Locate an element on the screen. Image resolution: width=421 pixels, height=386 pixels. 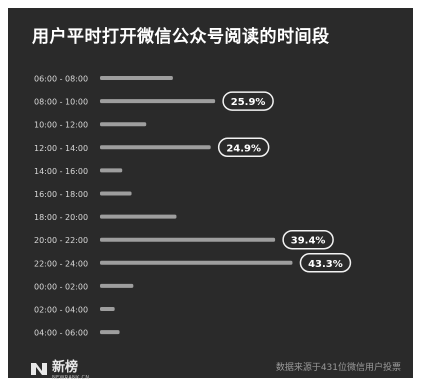
data-label: 43.3% is located at coordinates (325, 264).